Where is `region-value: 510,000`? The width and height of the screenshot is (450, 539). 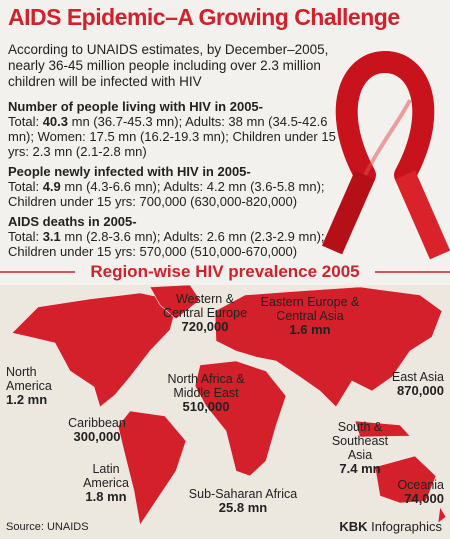 region-value: 510,000 is located at coordinates (206, 406).